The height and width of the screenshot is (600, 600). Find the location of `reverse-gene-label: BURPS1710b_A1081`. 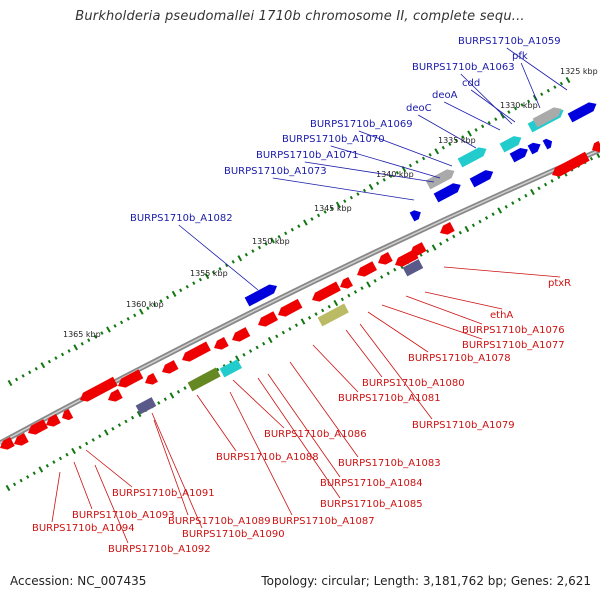

reverse-gene-label: BURPS1710b_A1081 is located at coordinates (389, 398).